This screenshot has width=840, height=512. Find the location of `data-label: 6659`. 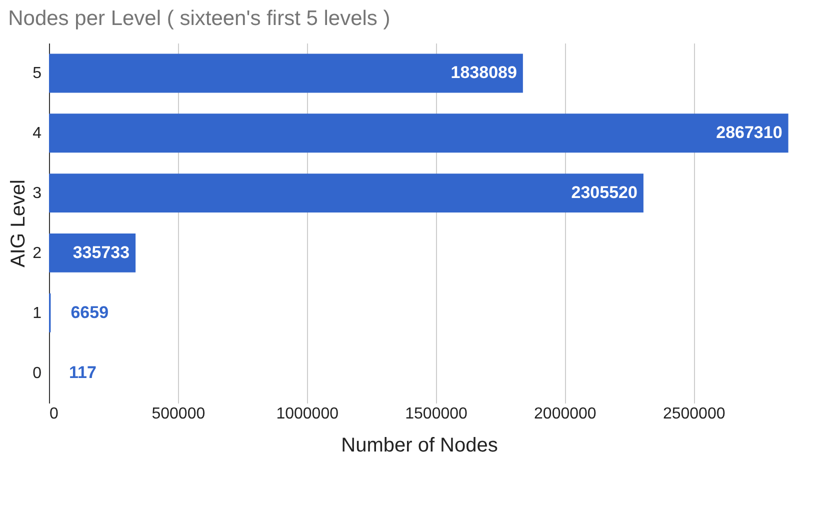

data-label: 6659 is located at coordinates (89, 312).